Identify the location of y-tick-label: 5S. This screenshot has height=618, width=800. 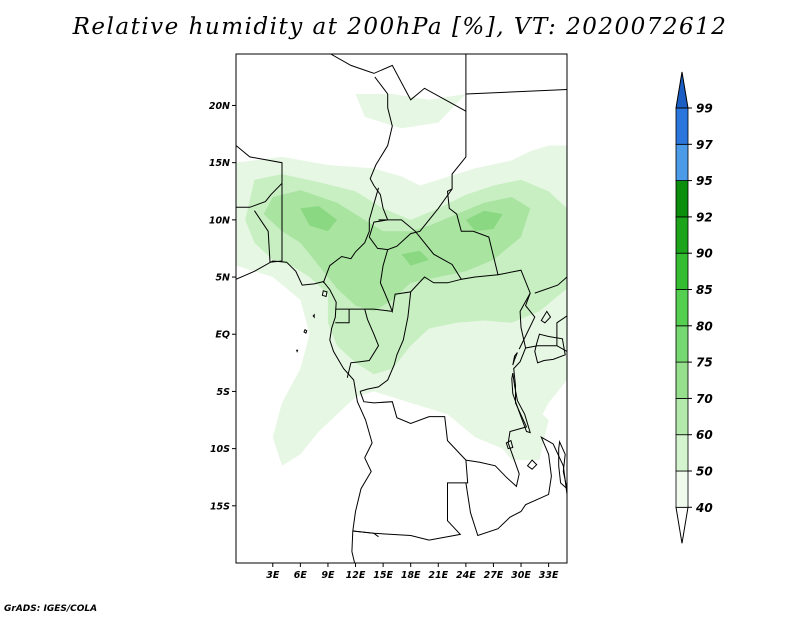
(224, 392).